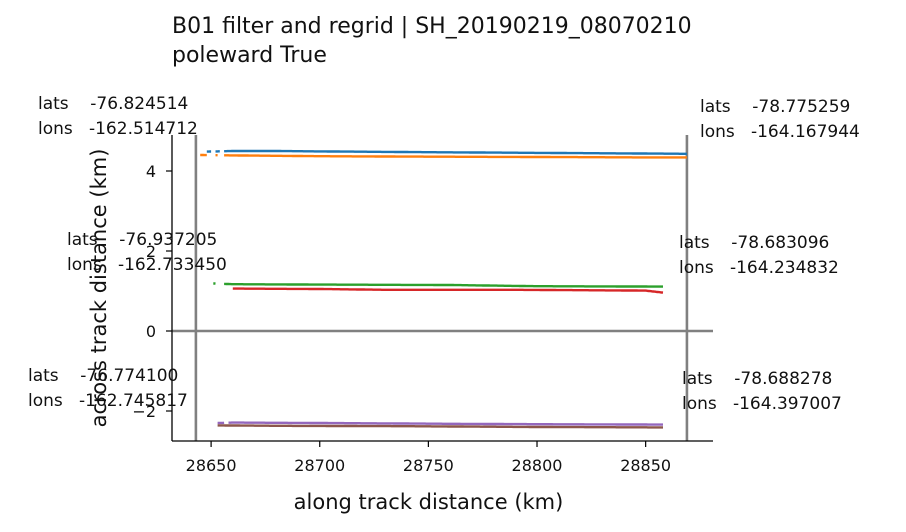 The width and height of the screenshot is (906, 532). Describe the element at coordinates (801, 107) in the screenshot. I see `ann-lats-value: -78.775259` at that location.